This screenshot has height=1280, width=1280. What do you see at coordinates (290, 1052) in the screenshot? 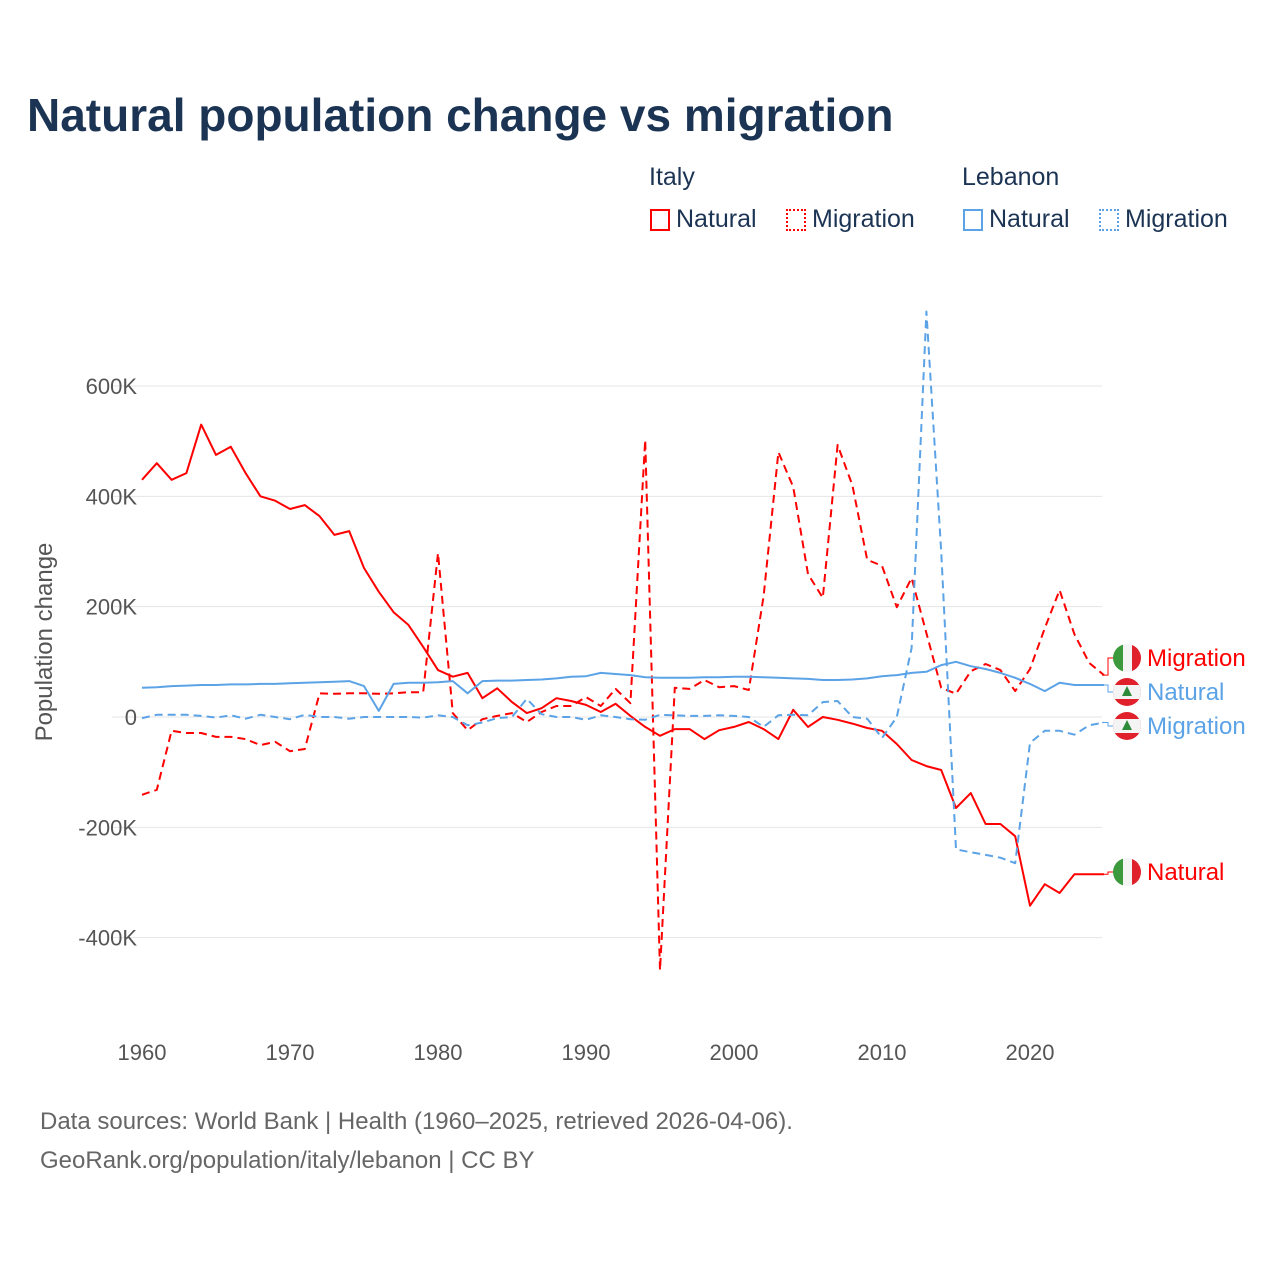
I see `x-tick-label: 1970` at bounding box center [290, 1052].